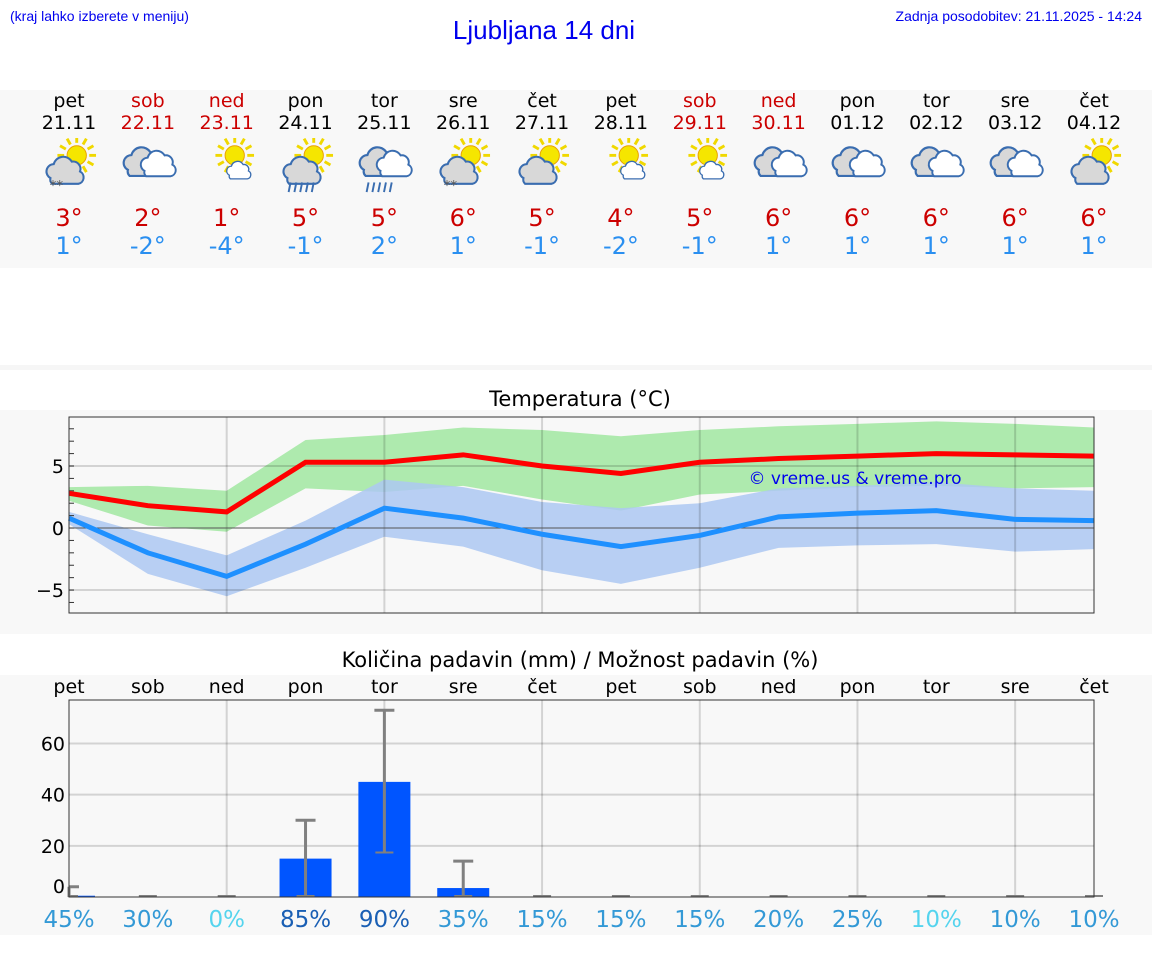  Describe the element at coordinates (386, 169) in the screenshot. I see `clouds-rain-icon` at that location.